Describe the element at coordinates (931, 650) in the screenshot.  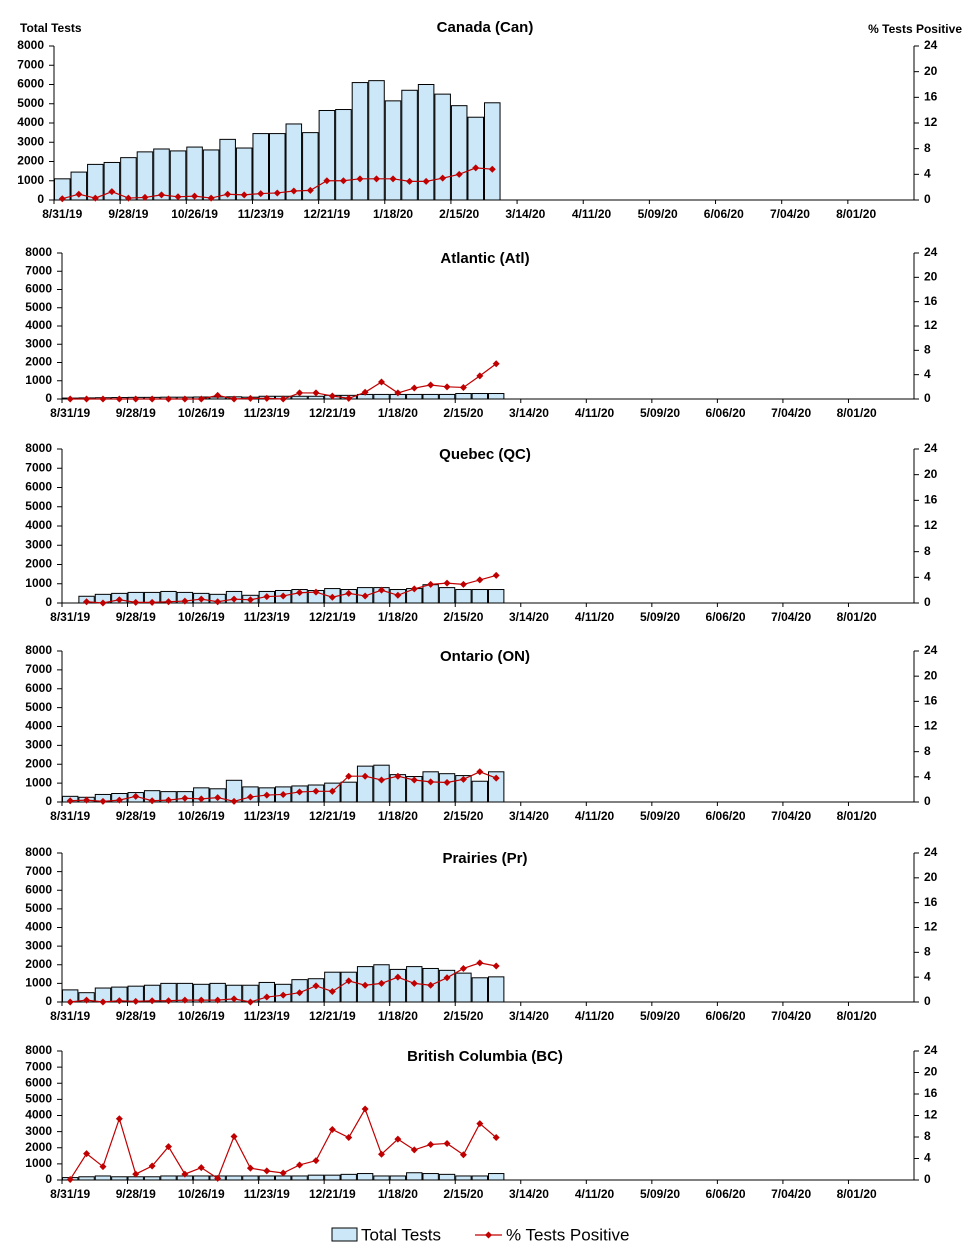
I see `y2-tick-label: 24` at that location.